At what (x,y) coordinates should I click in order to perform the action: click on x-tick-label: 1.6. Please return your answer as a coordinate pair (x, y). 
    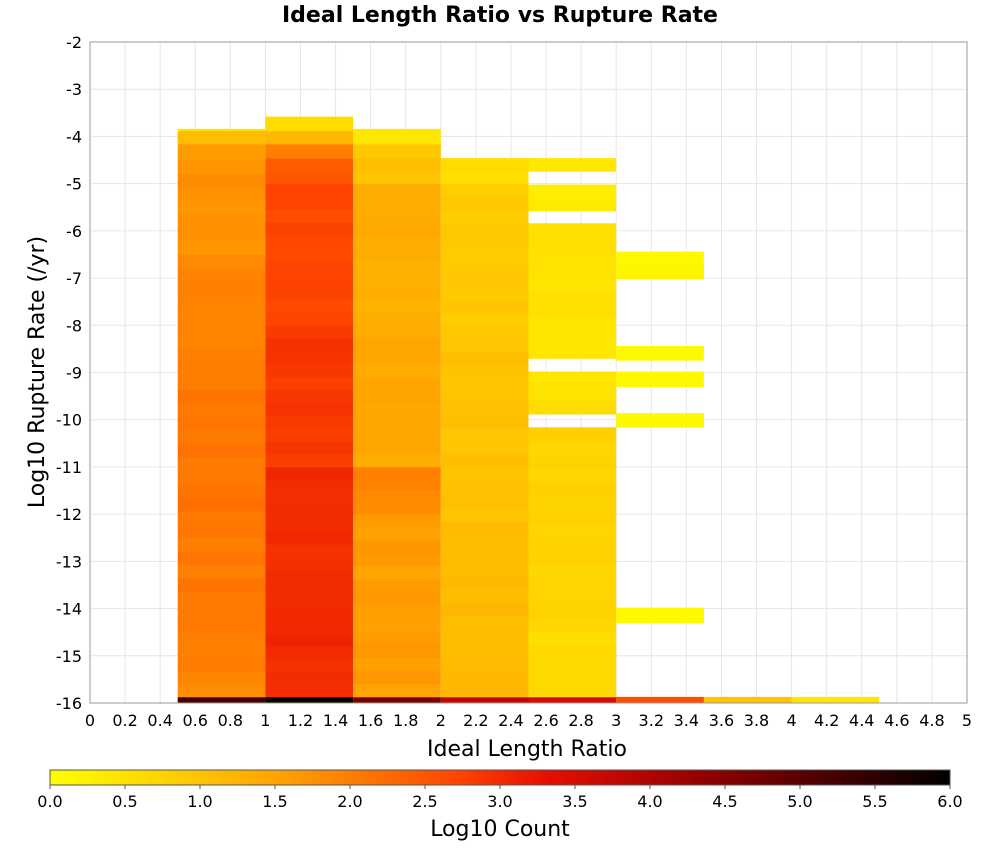
    Looking at the image, I should click on (370, 720).